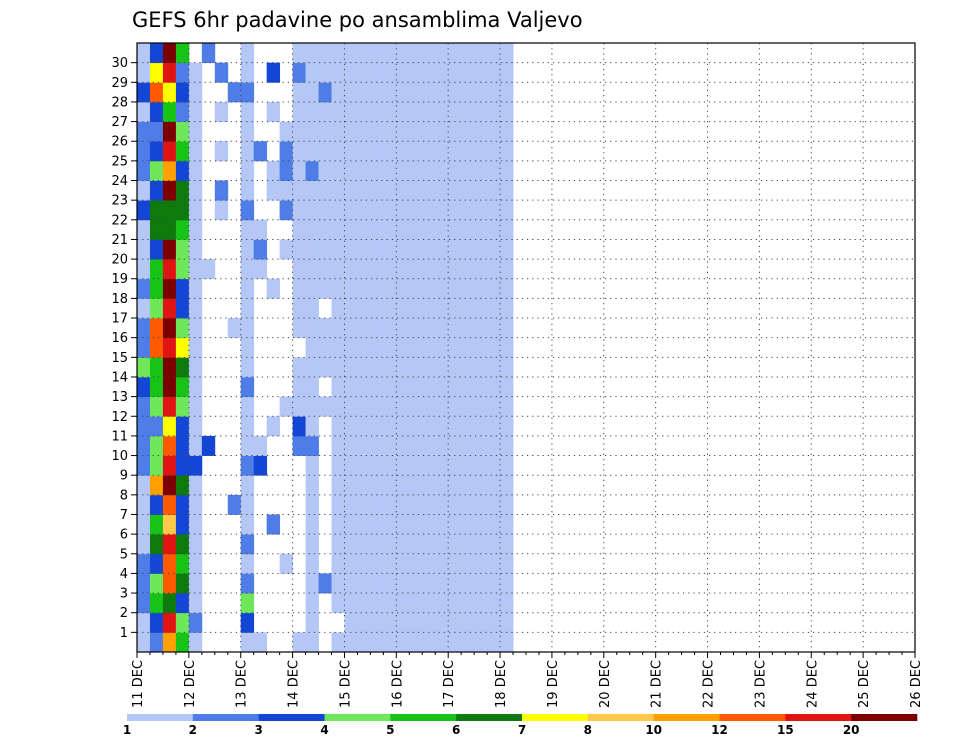 The width and height of the screenshot is (960, 742). Describe the element at coordinates (124, 495) in the screenshot. I see `y-tick-label: 8` at that location.